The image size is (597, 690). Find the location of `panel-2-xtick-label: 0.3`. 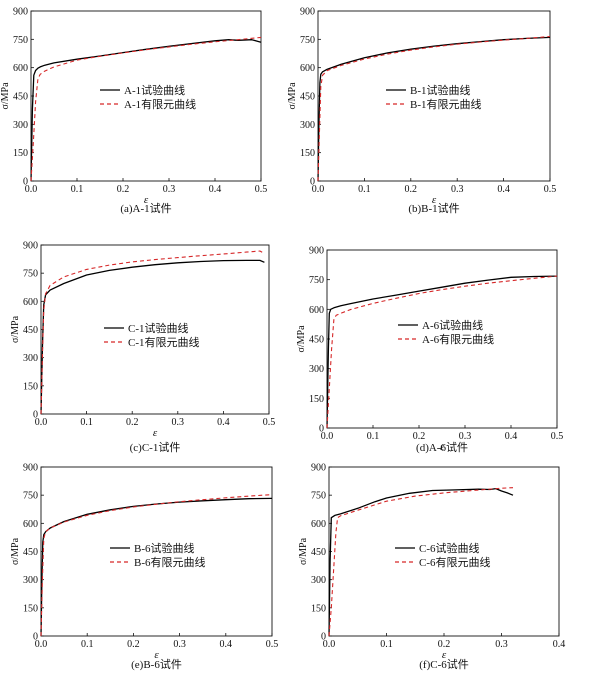

panel-2-xtick-label: 0.3 is located at coordinates (457, 189).